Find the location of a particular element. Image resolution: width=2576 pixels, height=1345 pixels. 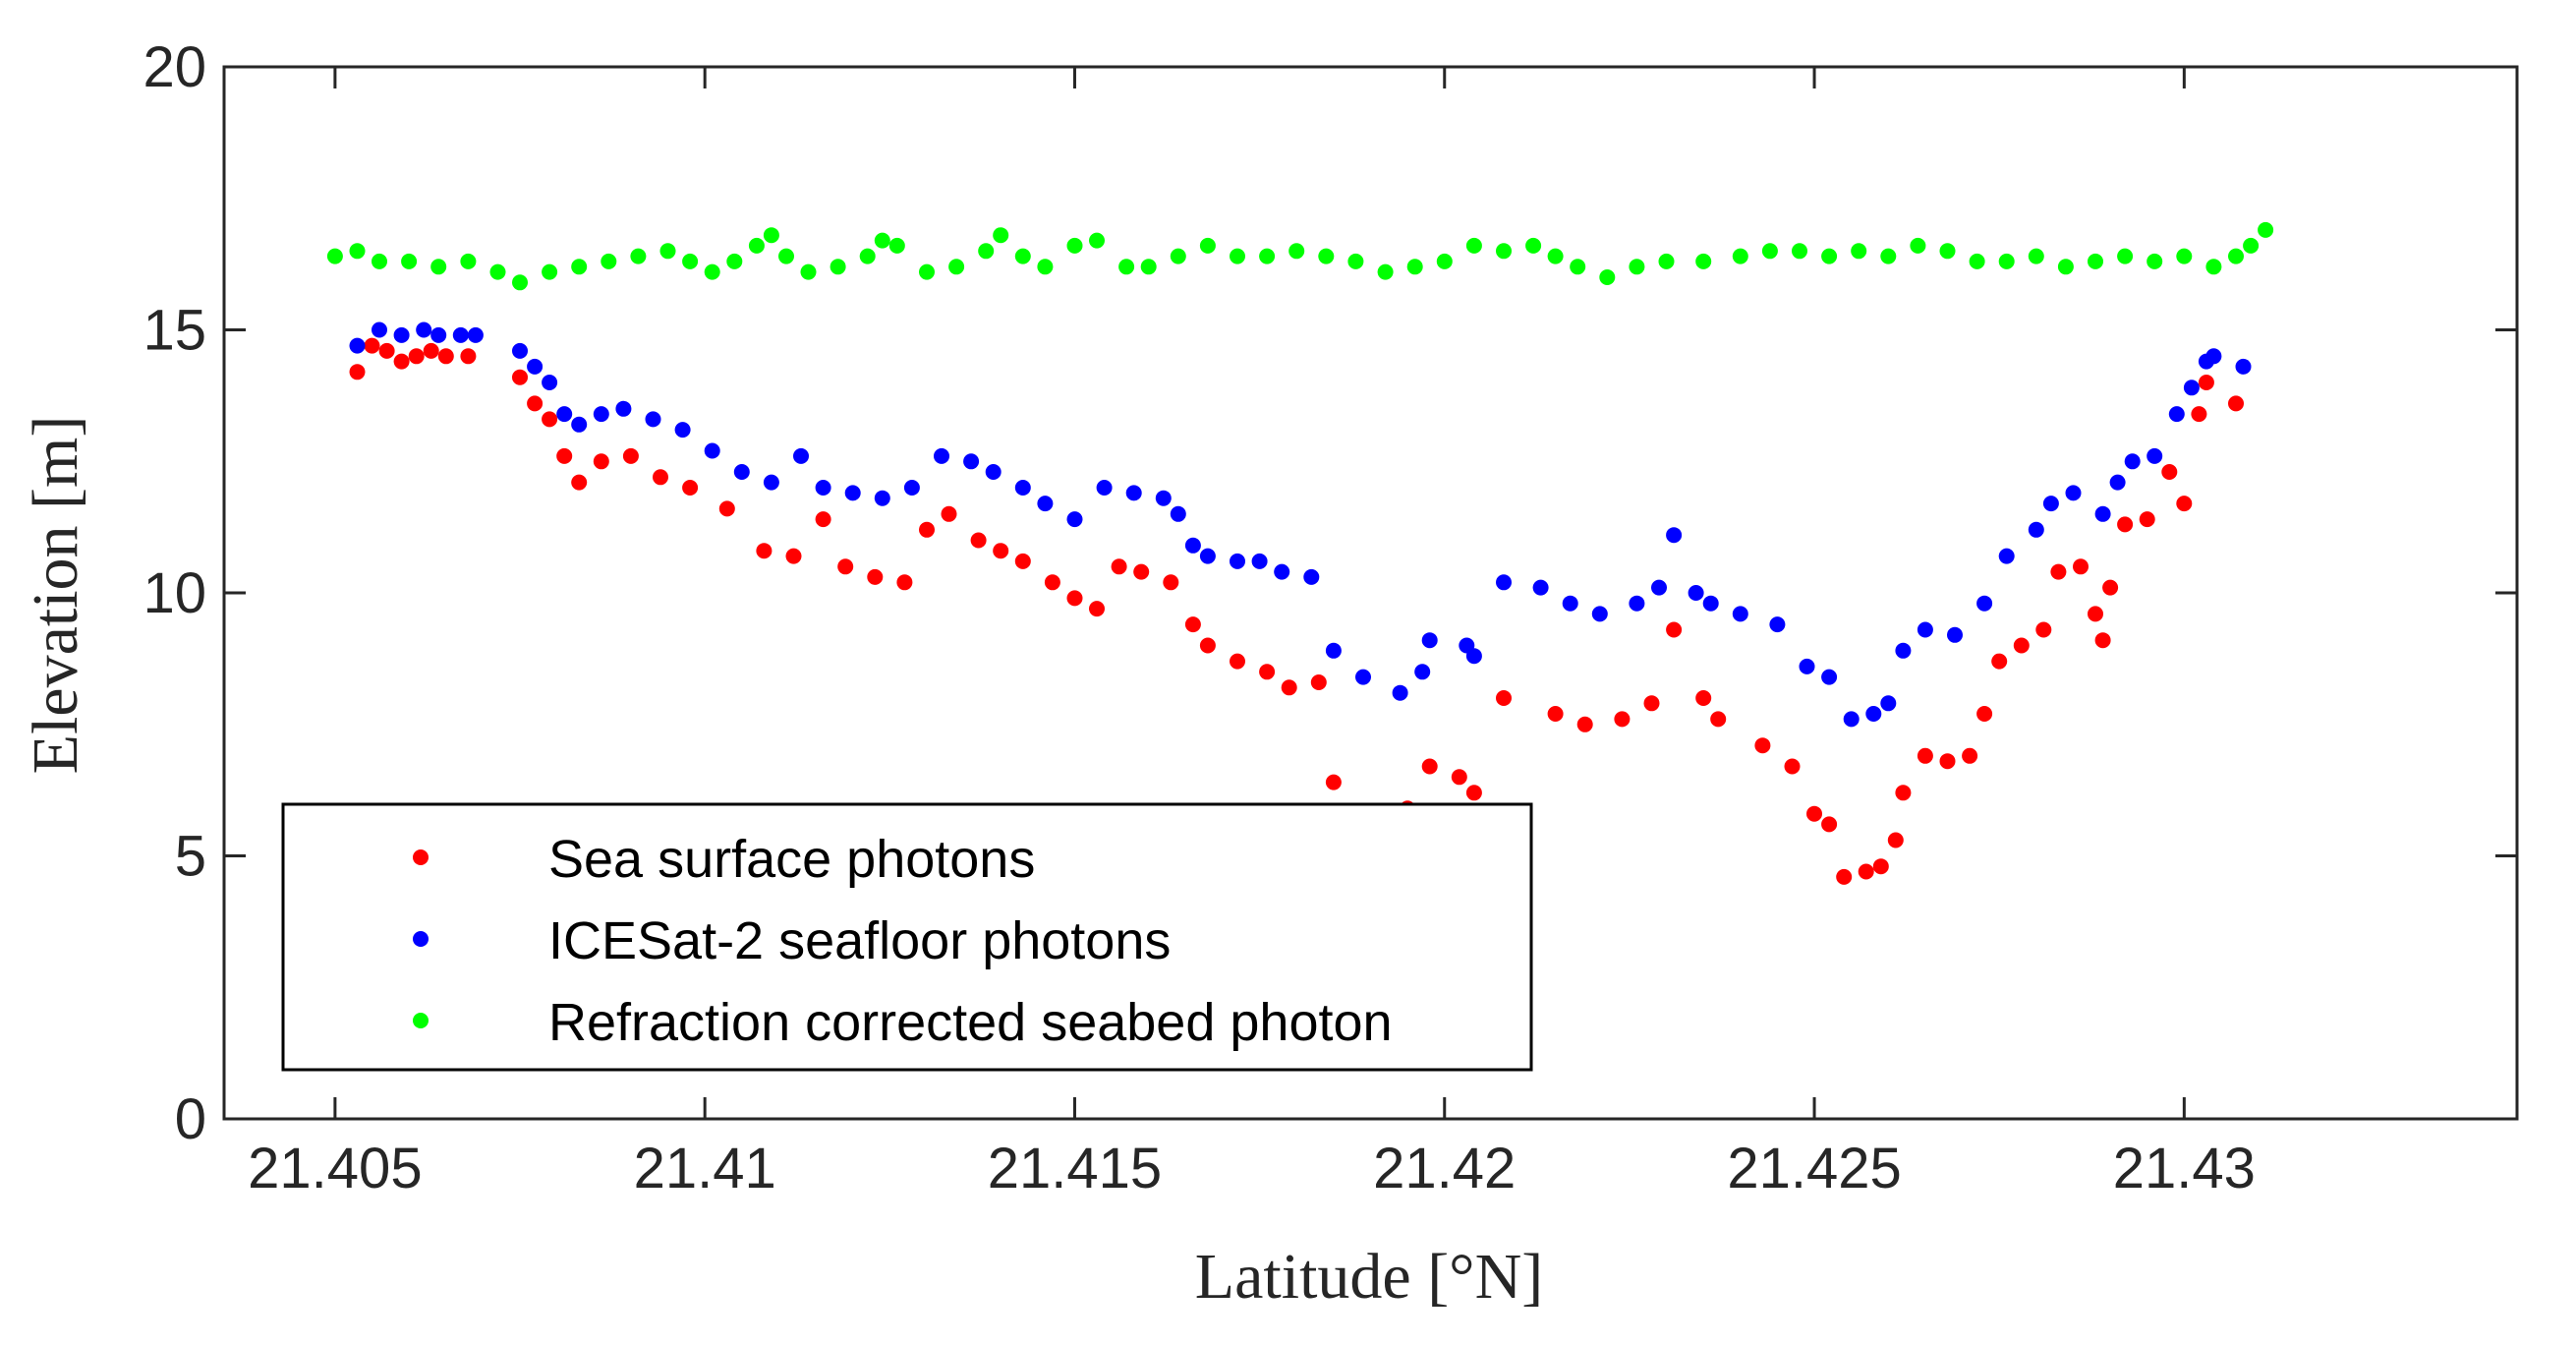

legend-box is located at coordinates (907, 937).